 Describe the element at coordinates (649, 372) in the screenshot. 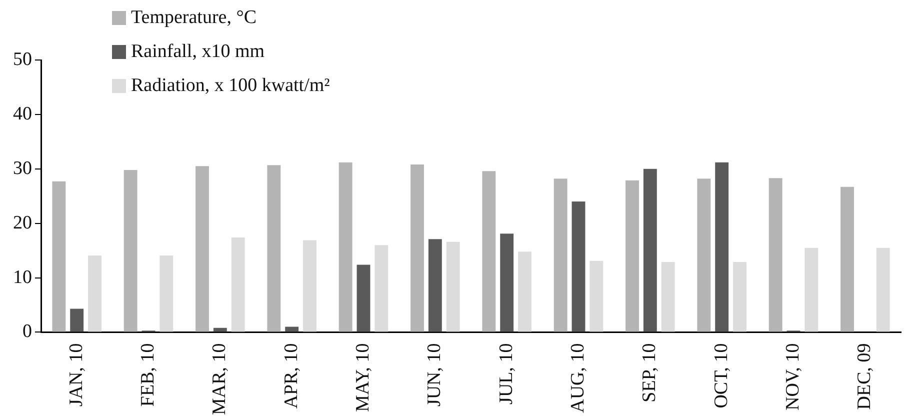

I see `x-tick-label: SEP, 10` at that location.